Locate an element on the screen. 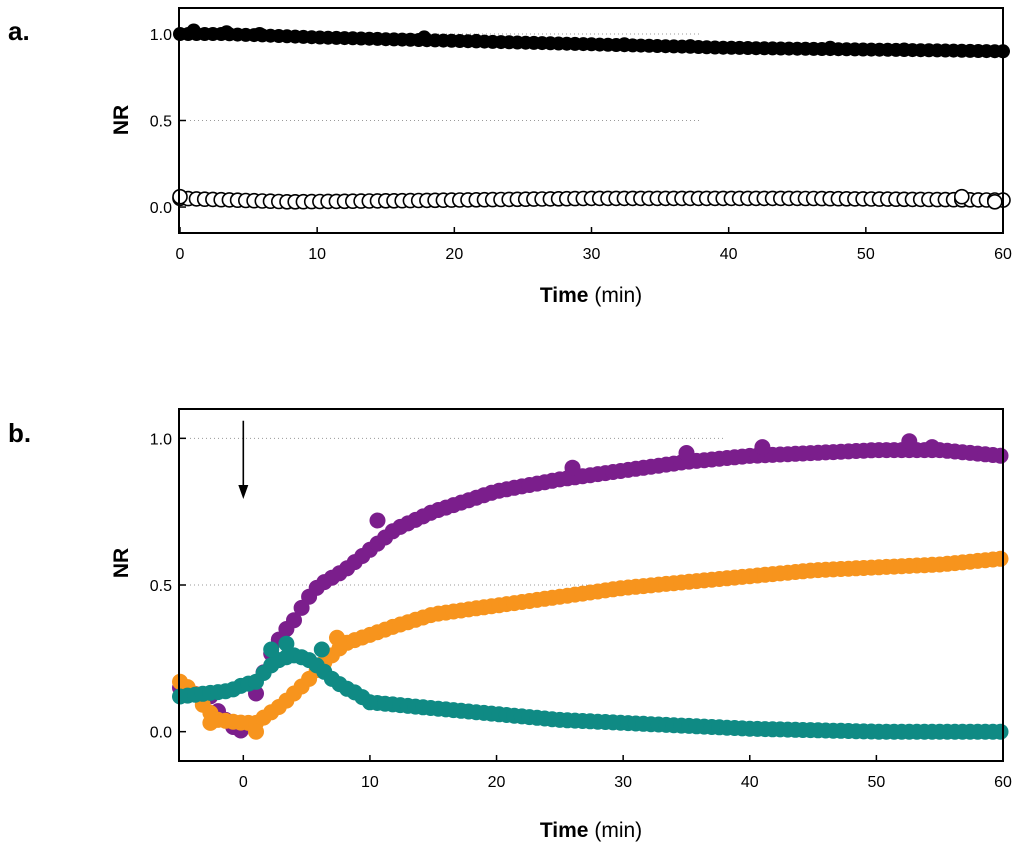 The image size is (1024, 852). arrow-down-icon is located at coordinates (243, 492).